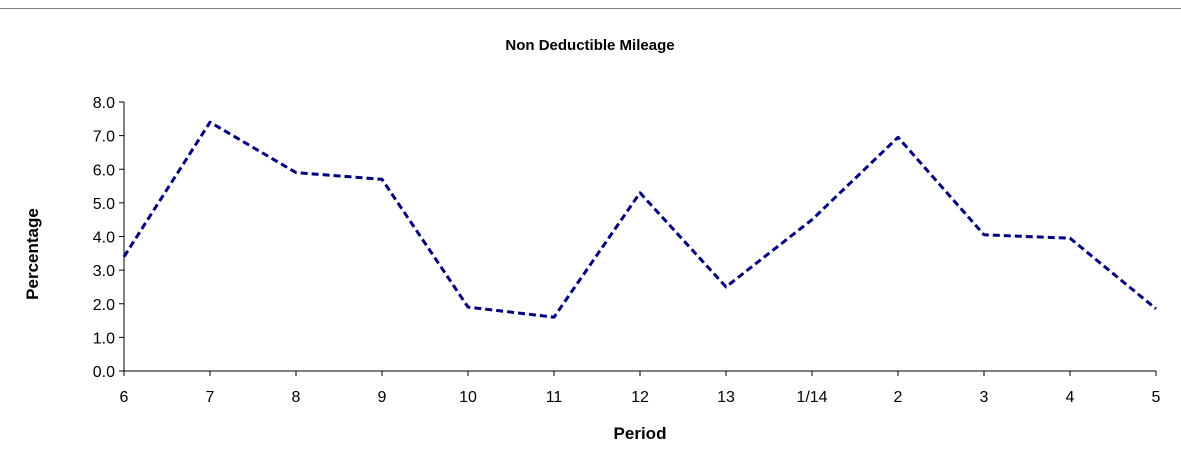  I want to click on x-tick-label: 8, so click(296, 397).